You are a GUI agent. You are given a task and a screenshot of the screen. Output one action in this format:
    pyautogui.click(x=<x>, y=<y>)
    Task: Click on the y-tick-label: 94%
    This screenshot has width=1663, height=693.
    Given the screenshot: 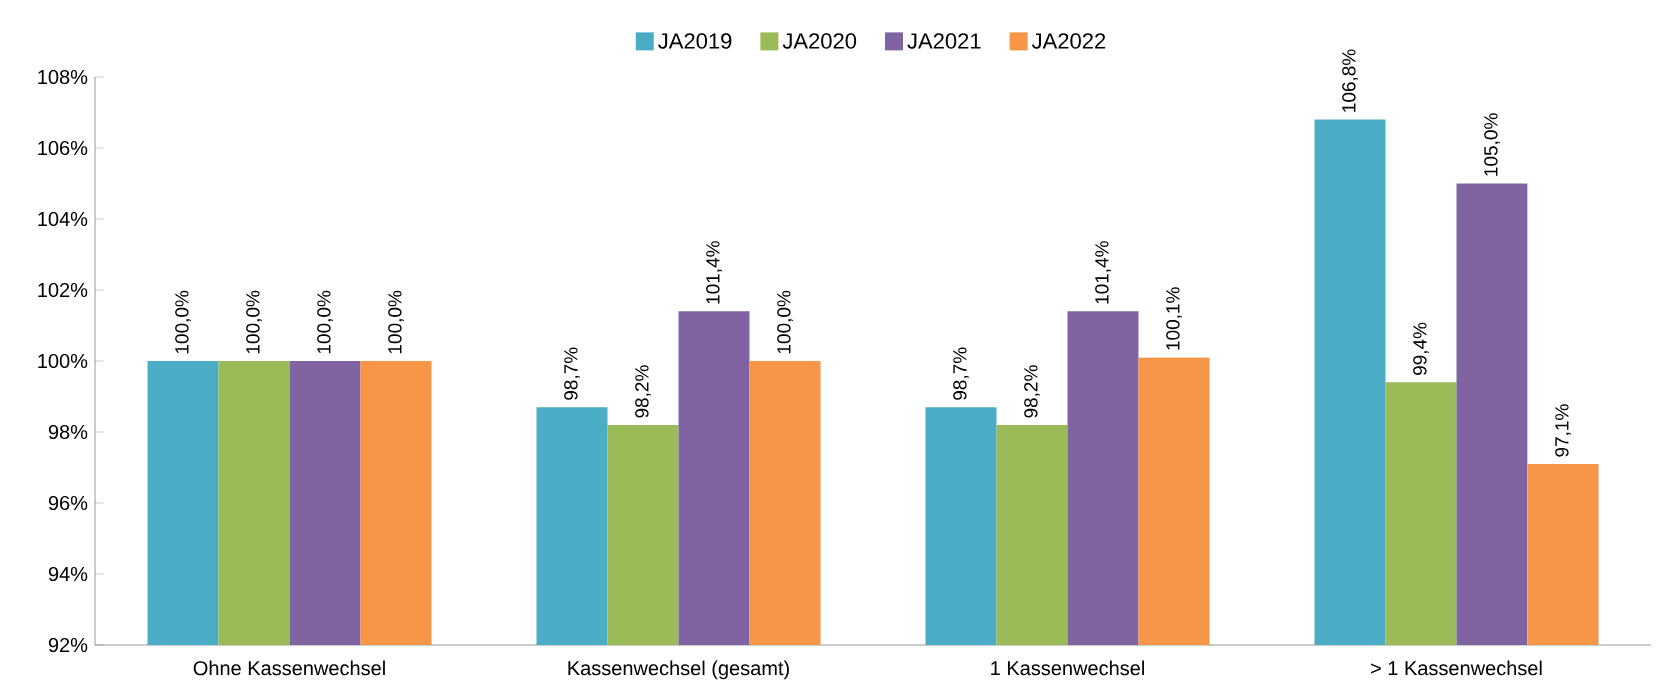 What is the action you would take?
    pyautogui.click(x=68, y=574)
    